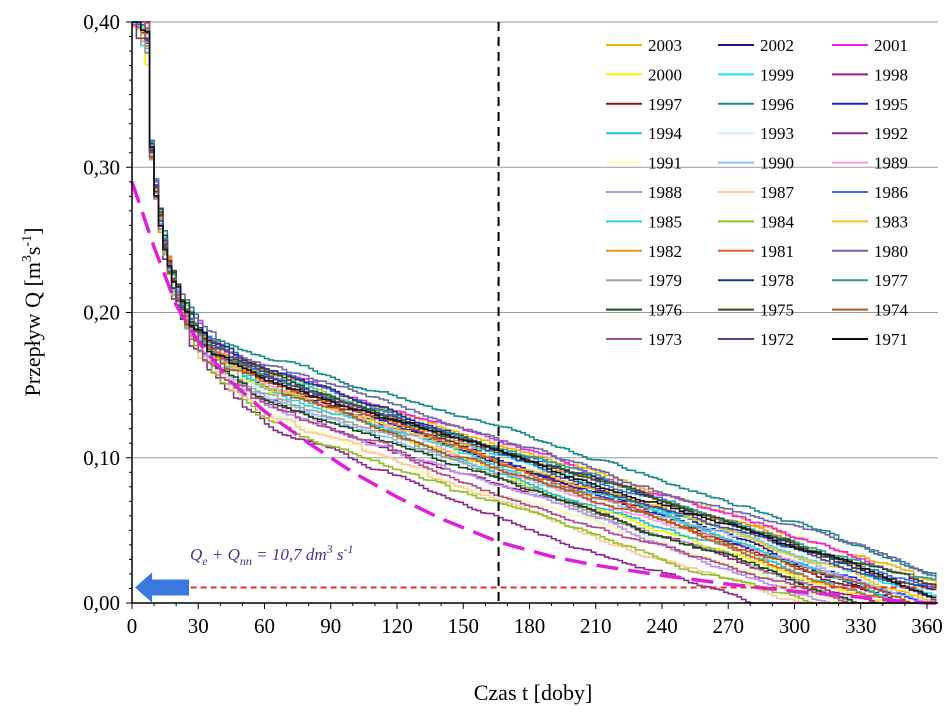 This screenshot has width=947, height=726. I want to click on legend-label: 1980, so click(891, 251).